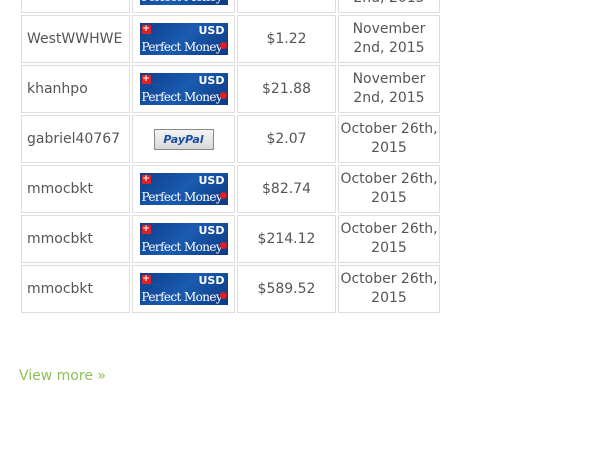 The height and width of the screenshot is (460, 614). I want to click on amount-cell: $1.22, so click(286, 39).